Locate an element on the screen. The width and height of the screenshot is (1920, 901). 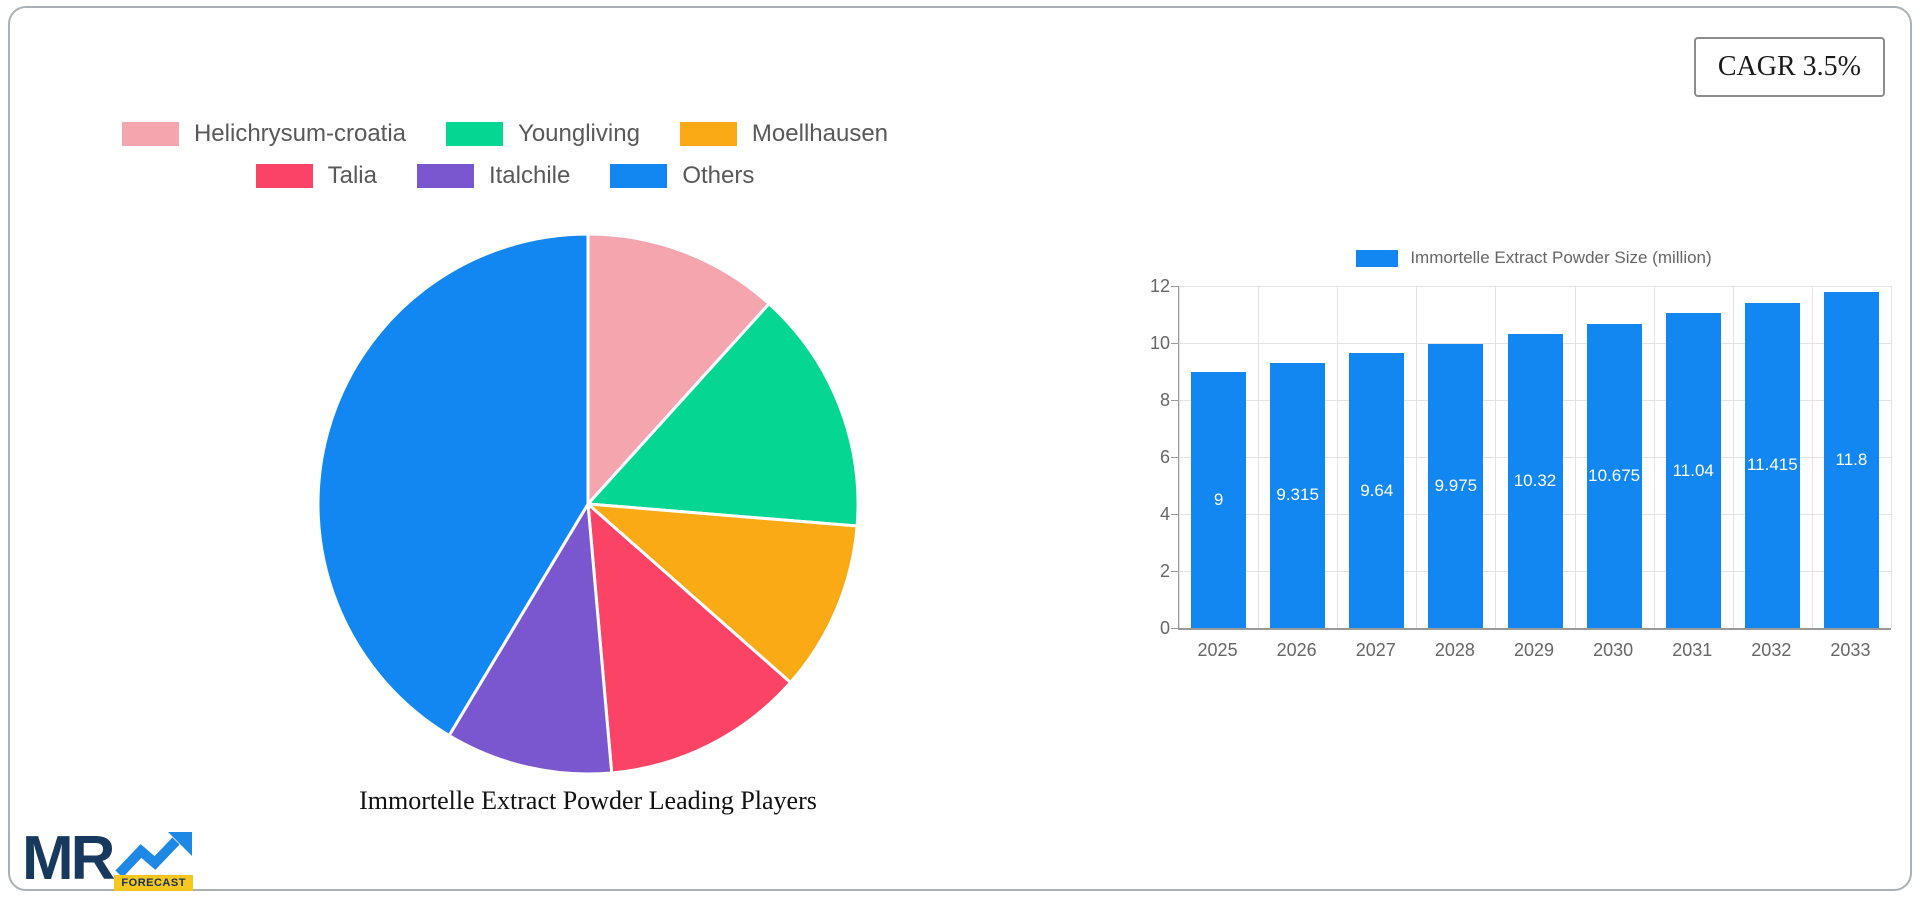
bar-value-label: 9.315 is located at coordinates (1297, 495).